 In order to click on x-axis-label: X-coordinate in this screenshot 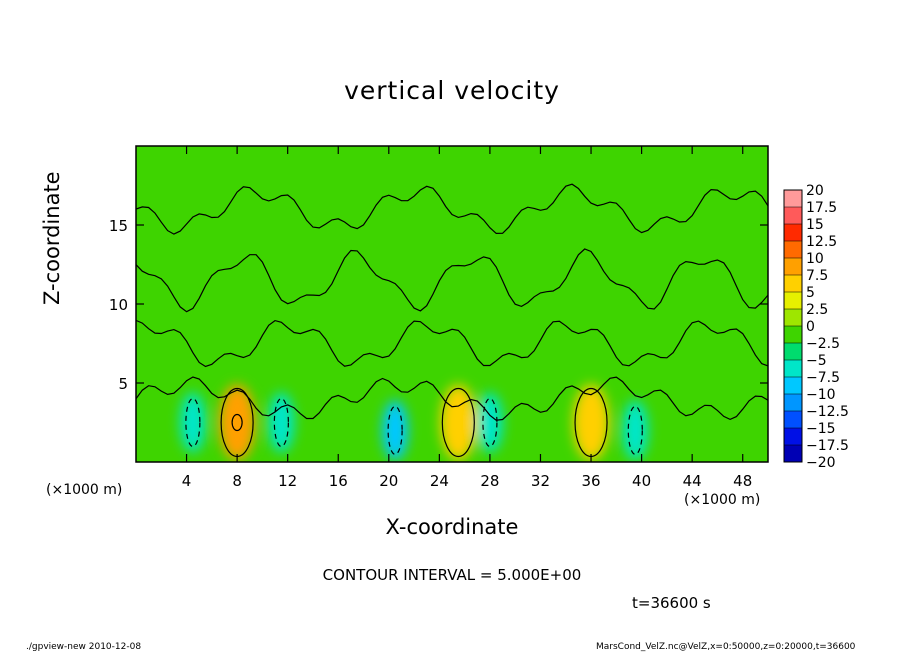, I will do `click(452, 527)`.